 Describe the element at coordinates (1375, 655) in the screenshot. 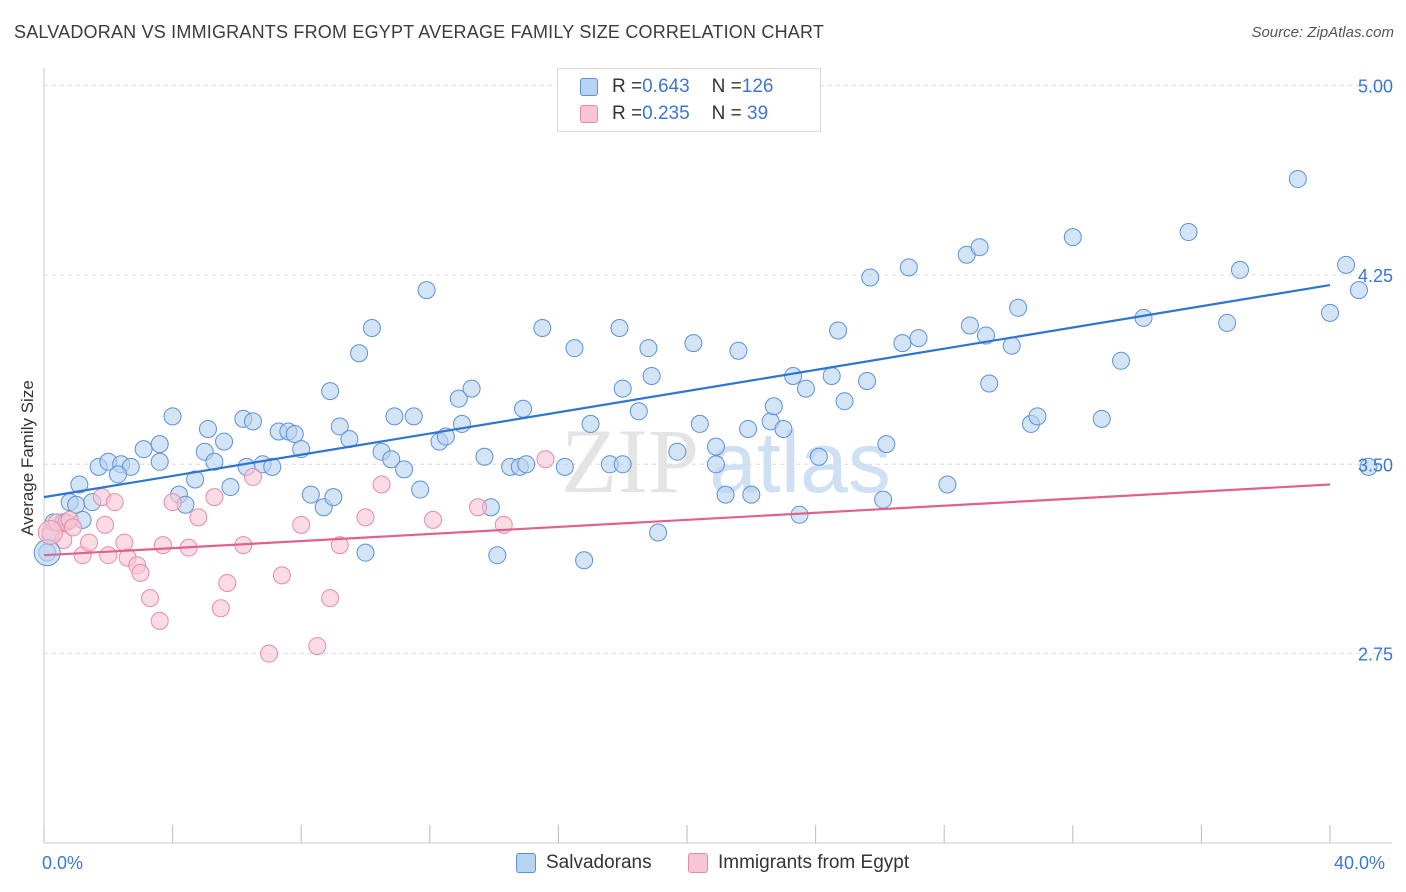

I see `y-tick-label: 2.75` at that location.